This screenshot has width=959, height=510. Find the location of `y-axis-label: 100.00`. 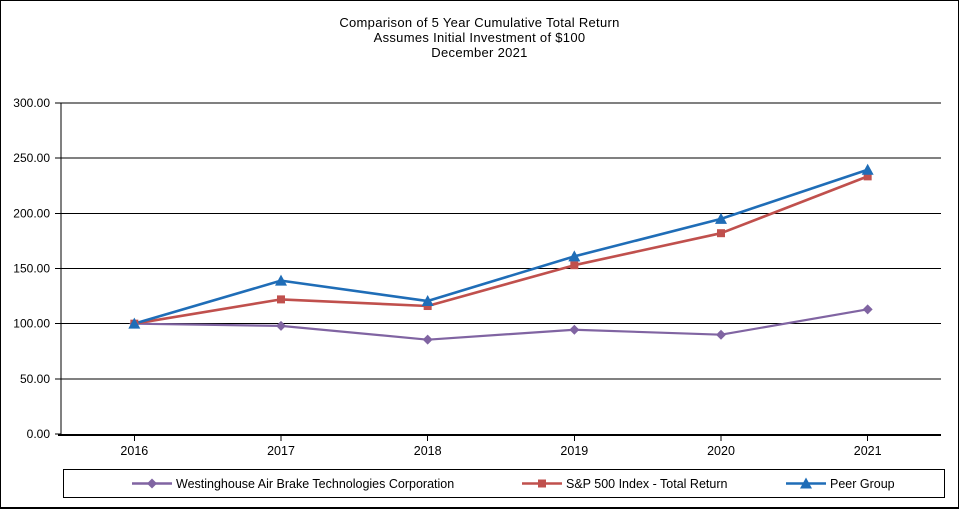

y-axis-label: 100.00 is located at coordinates (31, 324).